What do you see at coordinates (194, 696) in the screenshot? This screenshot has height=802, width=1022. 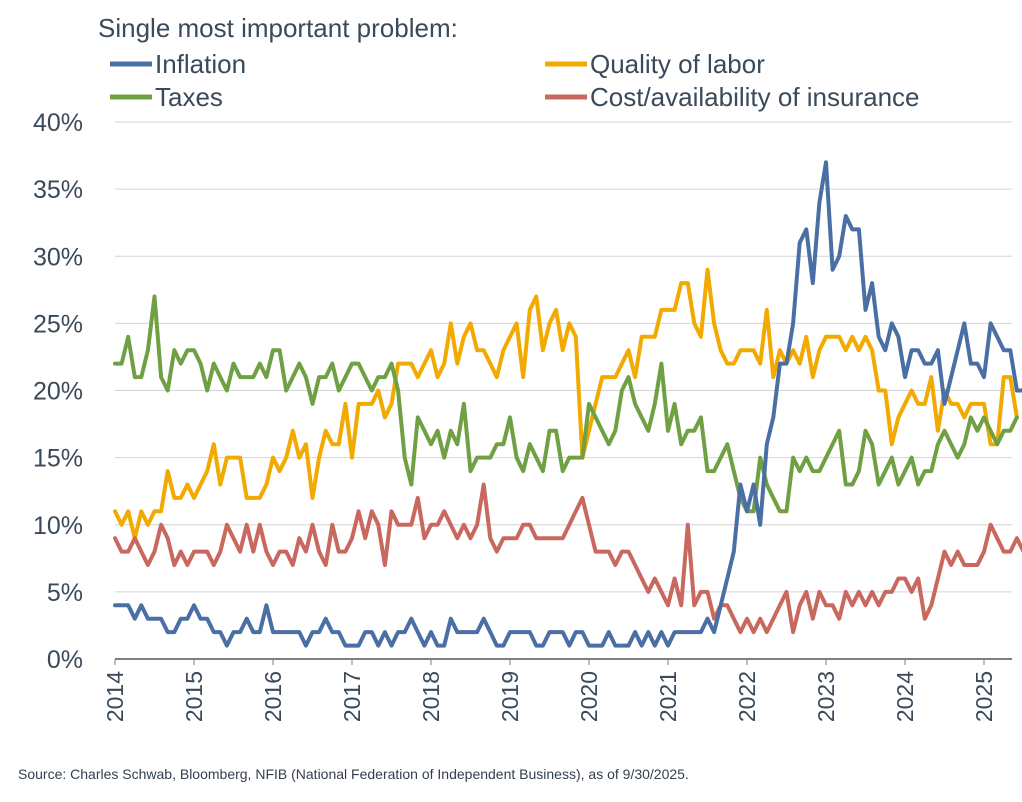 I see `x-tick-label: 2015` at bounding box center [194, 696].